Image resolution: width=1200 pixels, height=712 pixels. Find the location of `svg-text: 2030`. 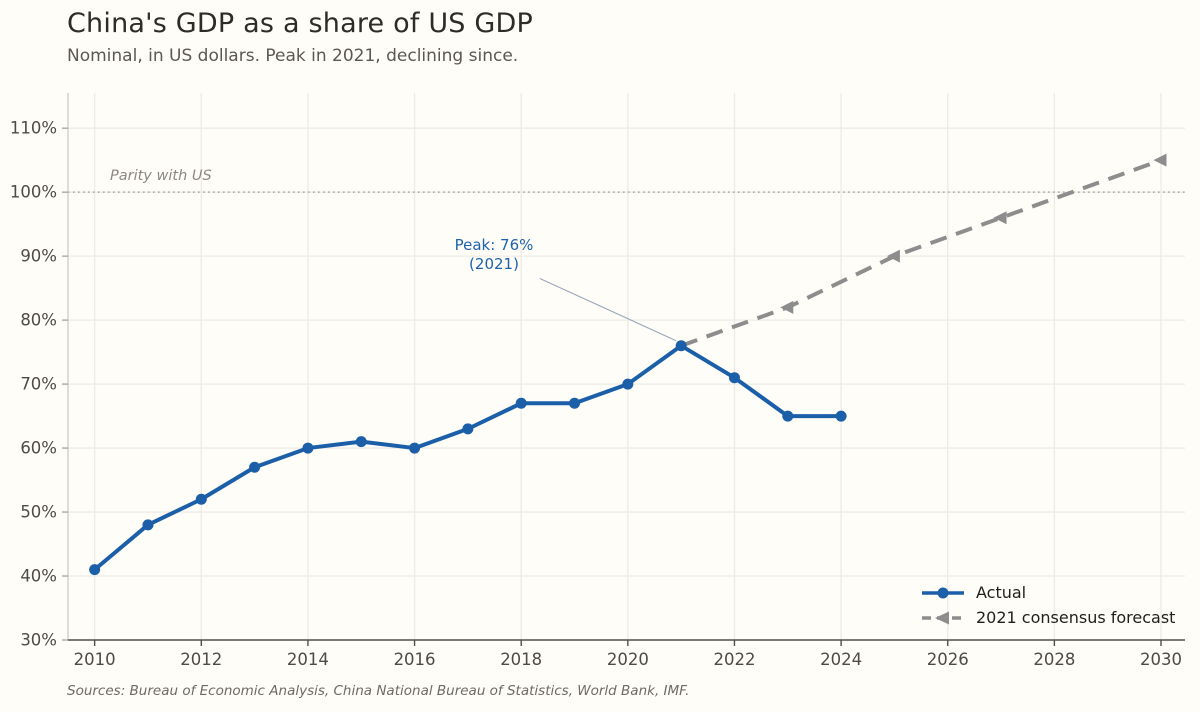

svg-text: 2030 is located at coordinates (1161, 659).